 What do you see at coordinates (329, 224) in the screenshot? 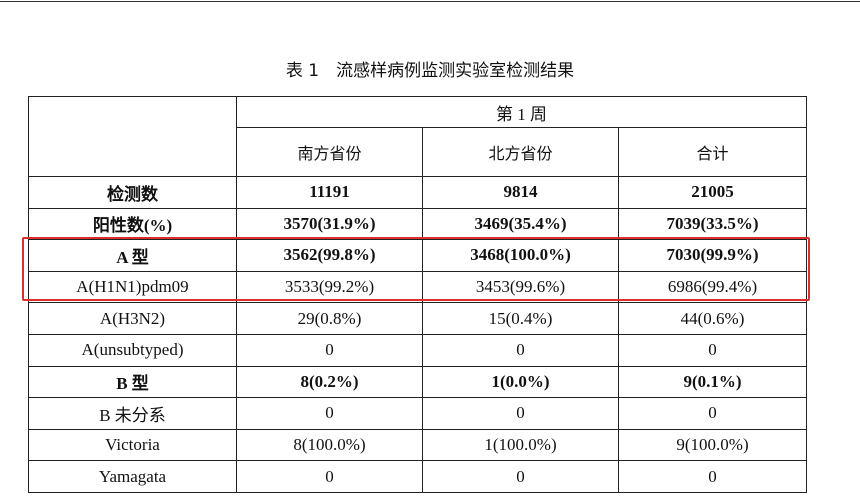
I see `cell: 3570(31.9%)` at bounding box center [329, 224].